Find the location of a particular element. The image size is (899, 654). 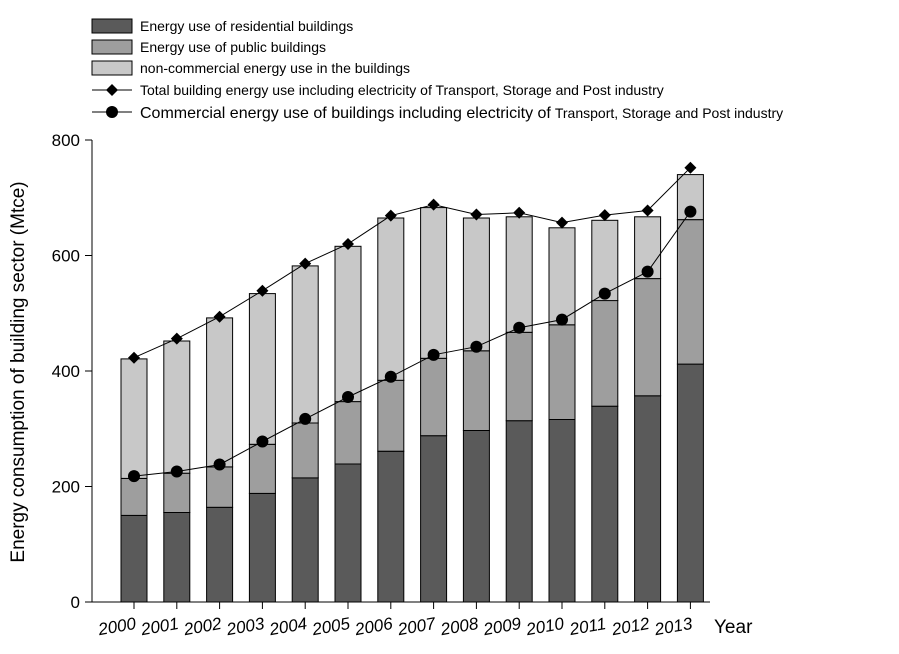

bar-public-2012 is located at coordinates (648, 337).